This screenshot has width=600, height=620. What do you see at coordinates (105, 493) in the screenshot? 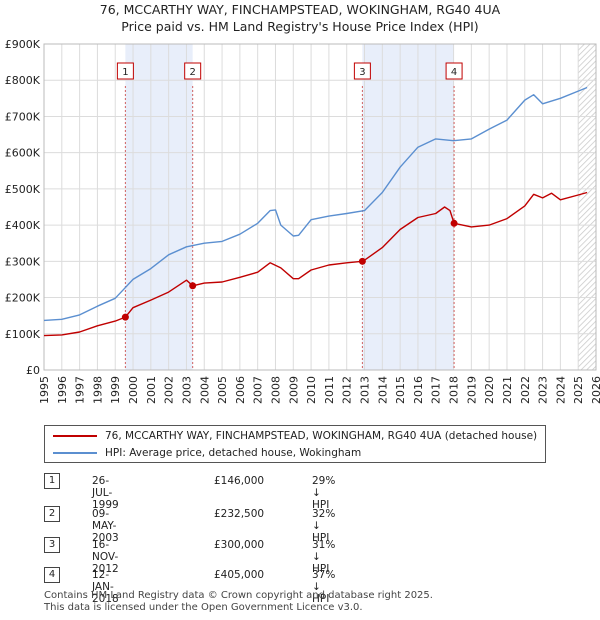
I see `sale-date: 26-JUL-1999` at bounding box center [105, 493].